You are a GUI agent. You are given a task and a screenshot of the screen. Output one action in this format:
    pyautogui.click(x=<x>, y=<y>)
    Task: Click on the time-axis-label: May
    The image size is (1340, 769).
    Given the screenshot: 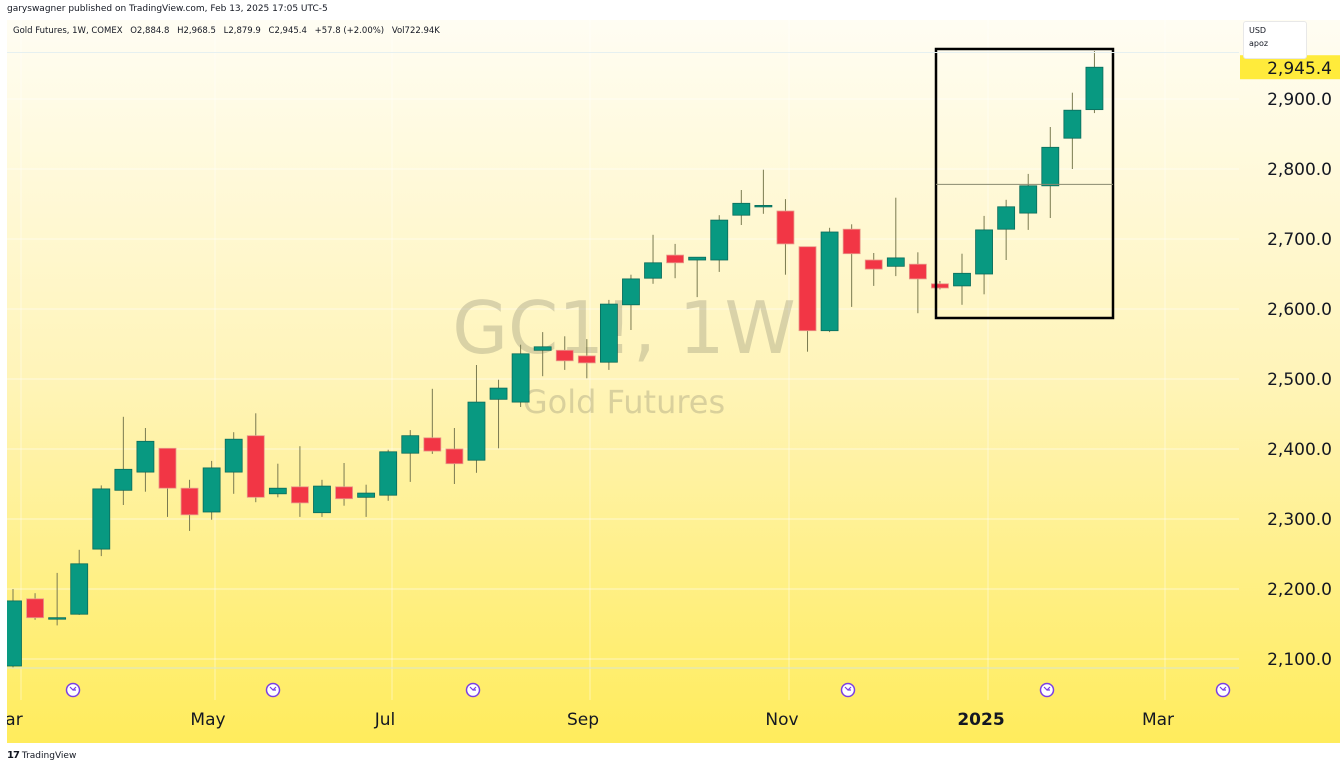 What is the action you would take?
    pyautogui.click(x=207, y=720)
    